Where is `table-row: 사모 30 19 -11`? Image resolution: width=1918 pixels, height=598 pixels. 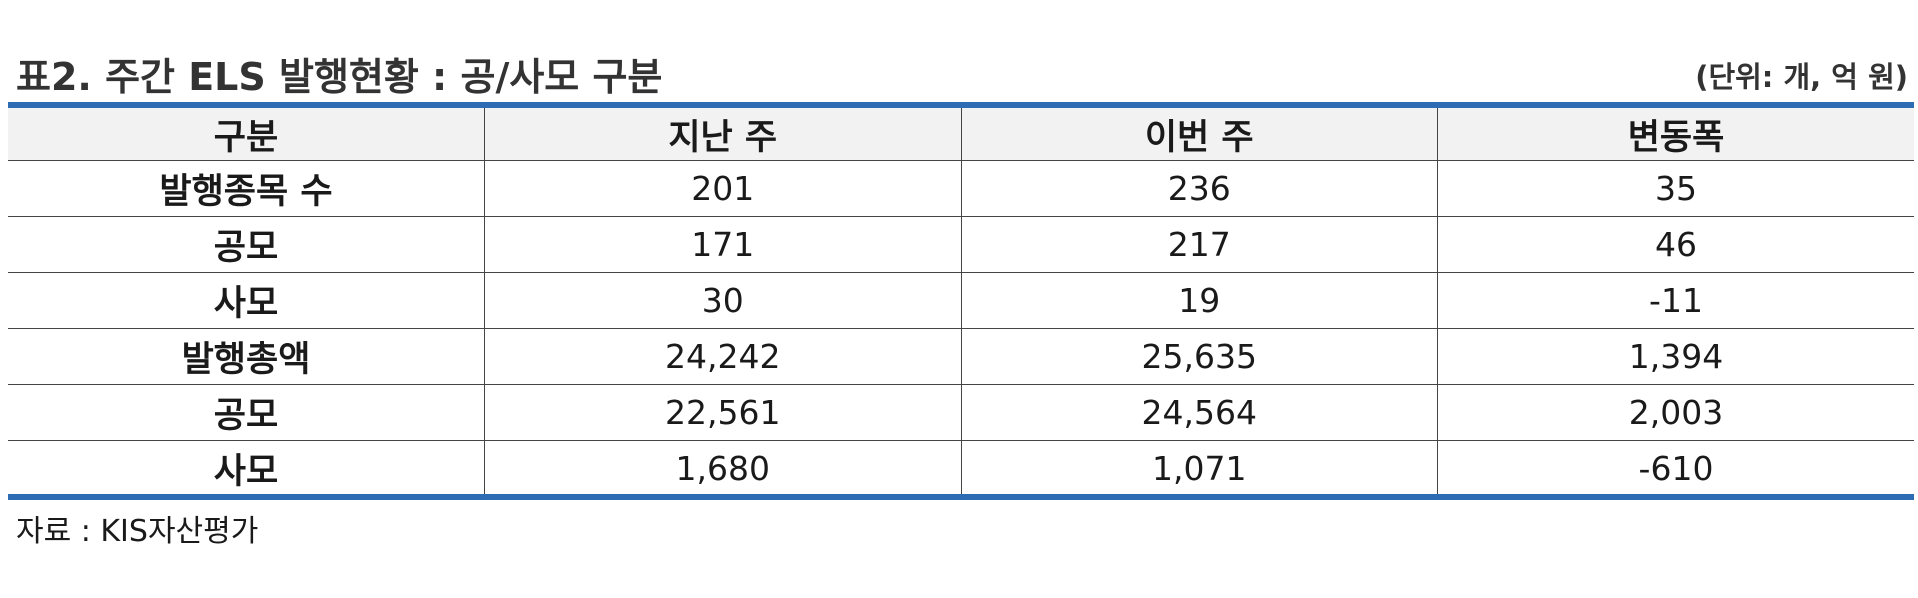
table-row: 사모 30 19 -11 is located at coordinates (961, 300).